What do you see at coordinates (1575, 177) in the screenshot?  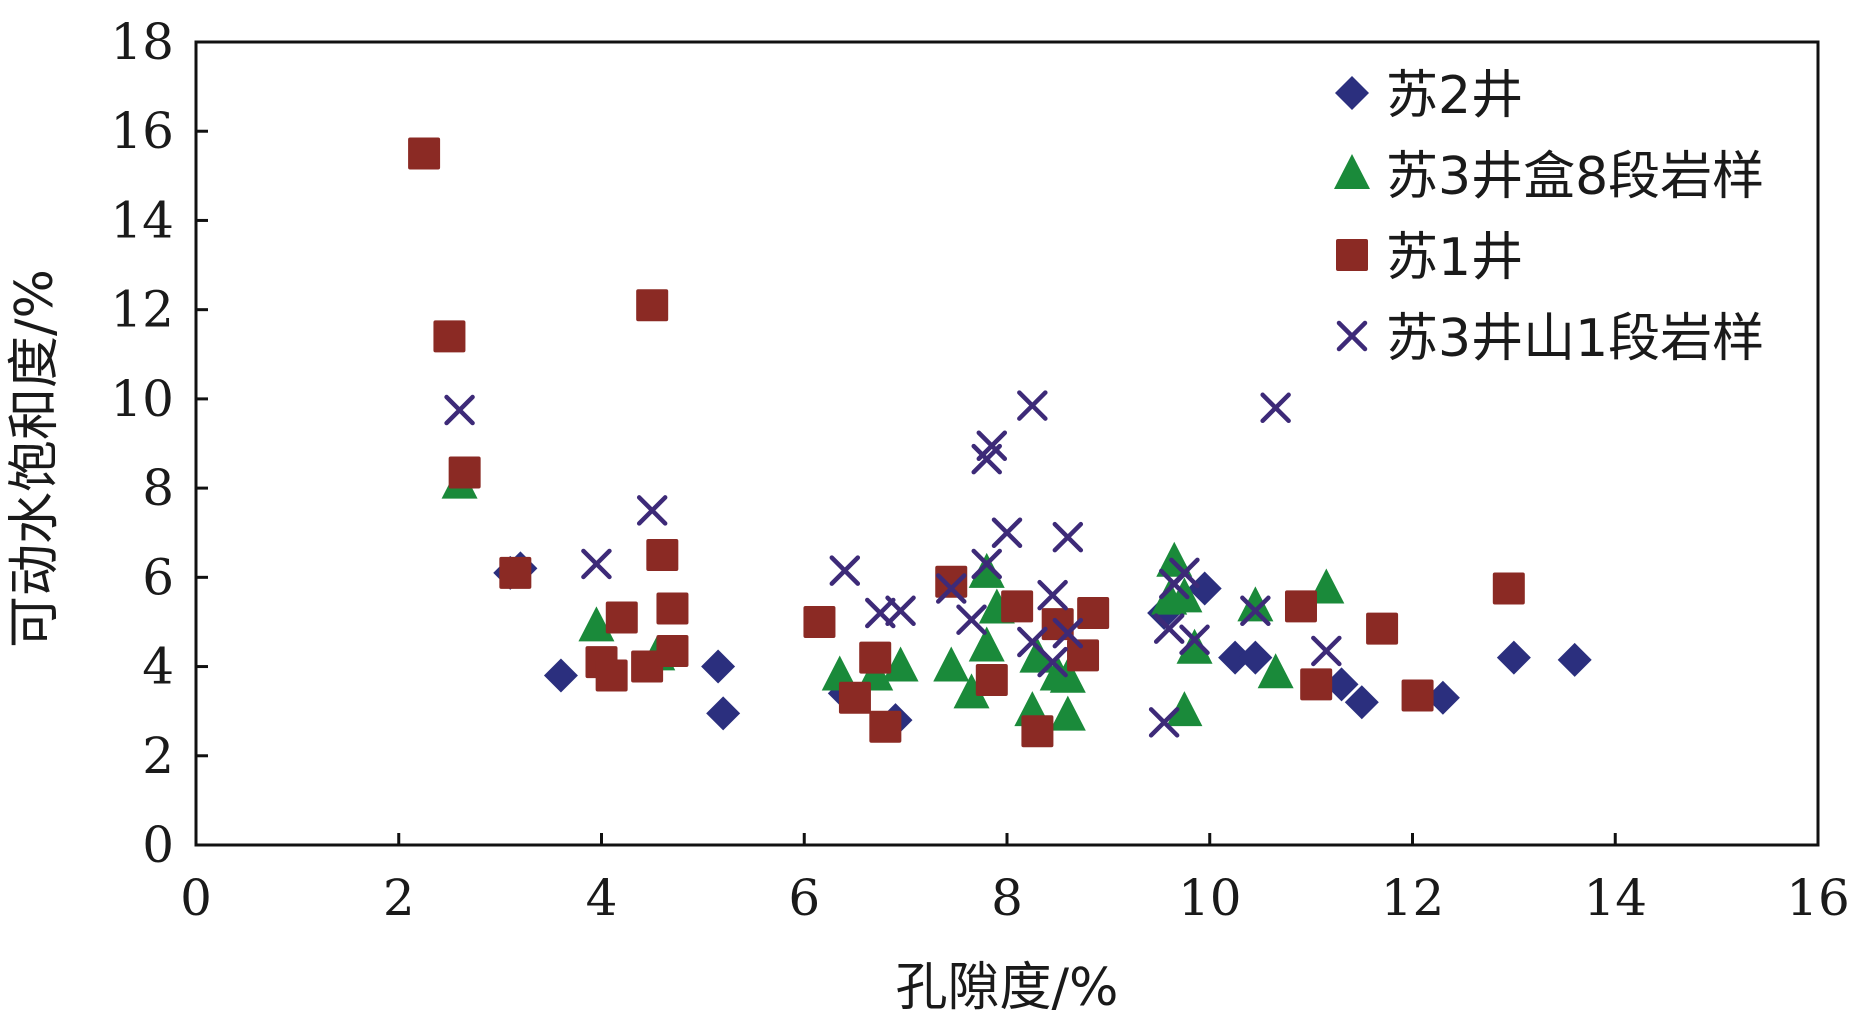 I see `legend-label: 苏3井盒8段岩样` at bounding box center [1575, 177].